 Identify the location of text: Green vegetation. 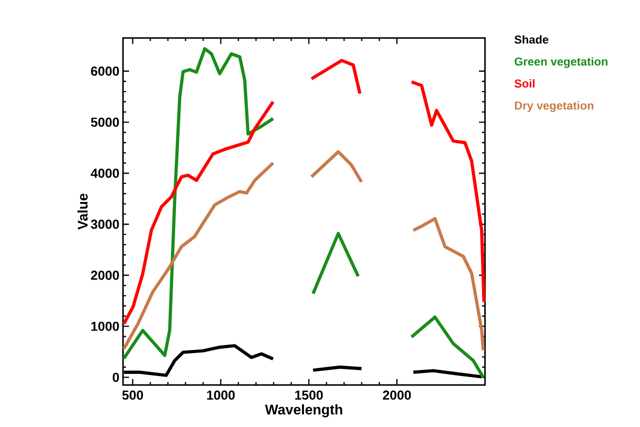
(561, 62).